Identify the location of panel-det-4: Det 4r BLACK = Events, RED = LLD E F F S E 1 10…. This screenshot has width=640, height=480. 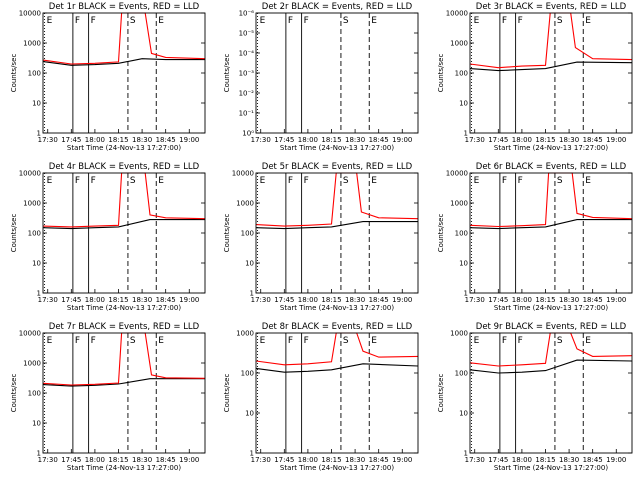
(108, 237).